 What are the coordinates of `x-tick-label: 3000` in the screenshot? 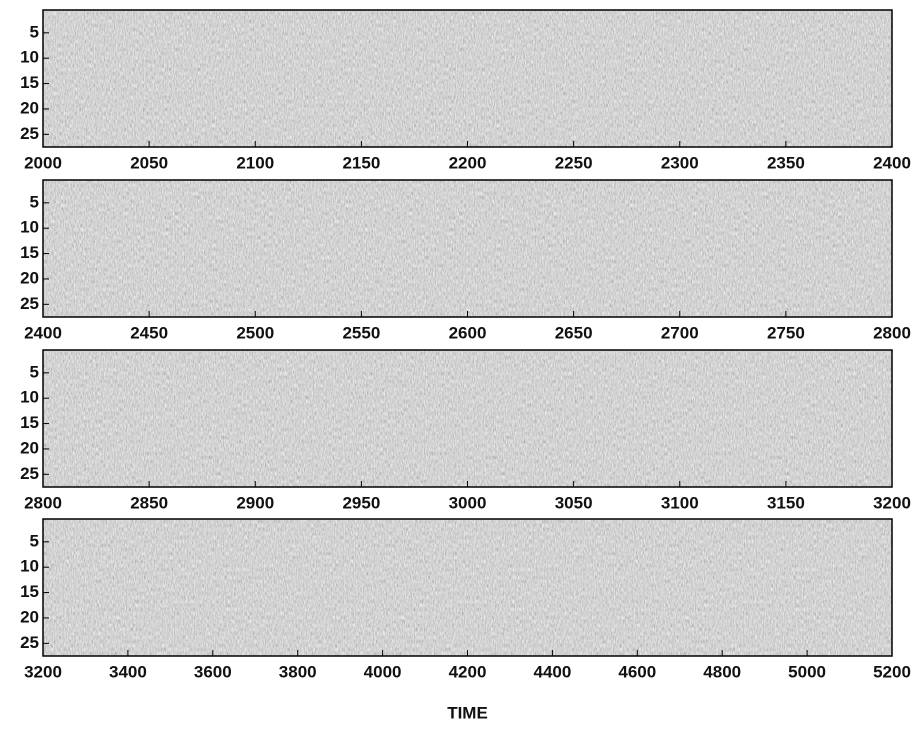 It's located at (468, 502).